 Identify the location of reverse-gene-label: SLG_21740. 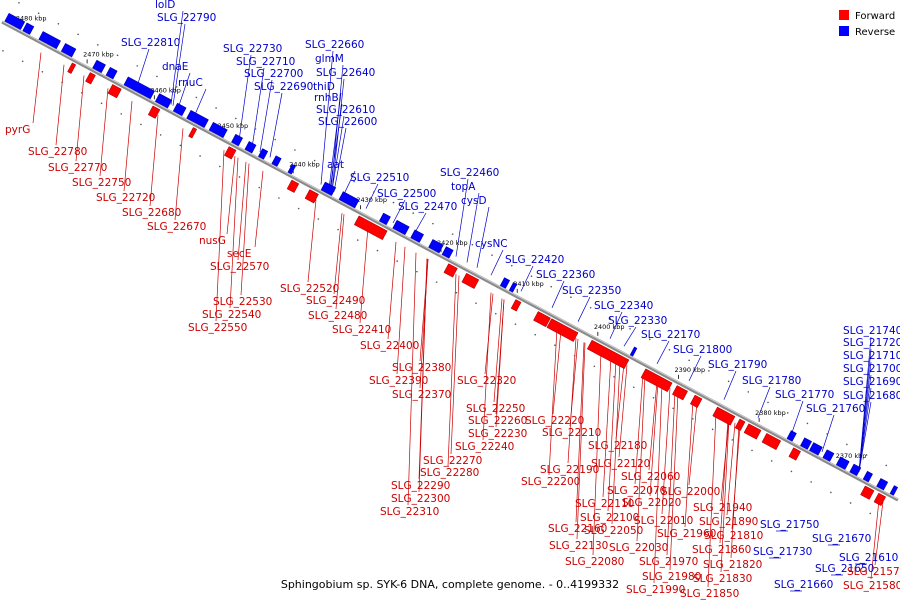
(871, 331).